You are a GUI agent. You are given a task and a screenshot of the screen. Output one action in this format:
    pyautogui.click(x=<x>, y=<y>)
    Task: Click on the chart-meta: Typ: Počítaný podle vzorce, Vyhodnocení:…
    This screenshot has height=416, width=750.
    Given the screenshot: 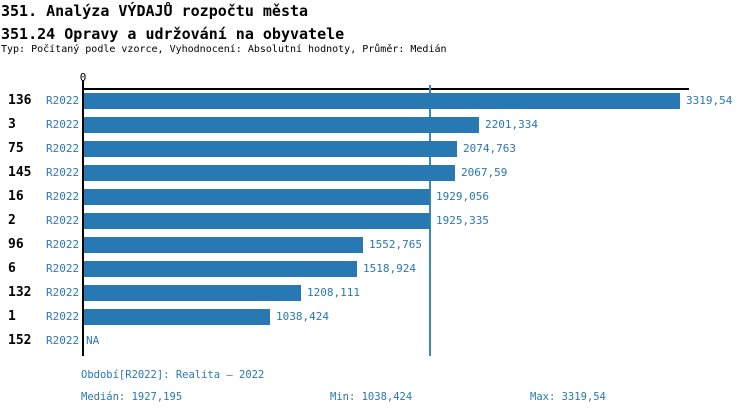 What is the action you would take?
    pyautogui.click(x=224, y=49)
    